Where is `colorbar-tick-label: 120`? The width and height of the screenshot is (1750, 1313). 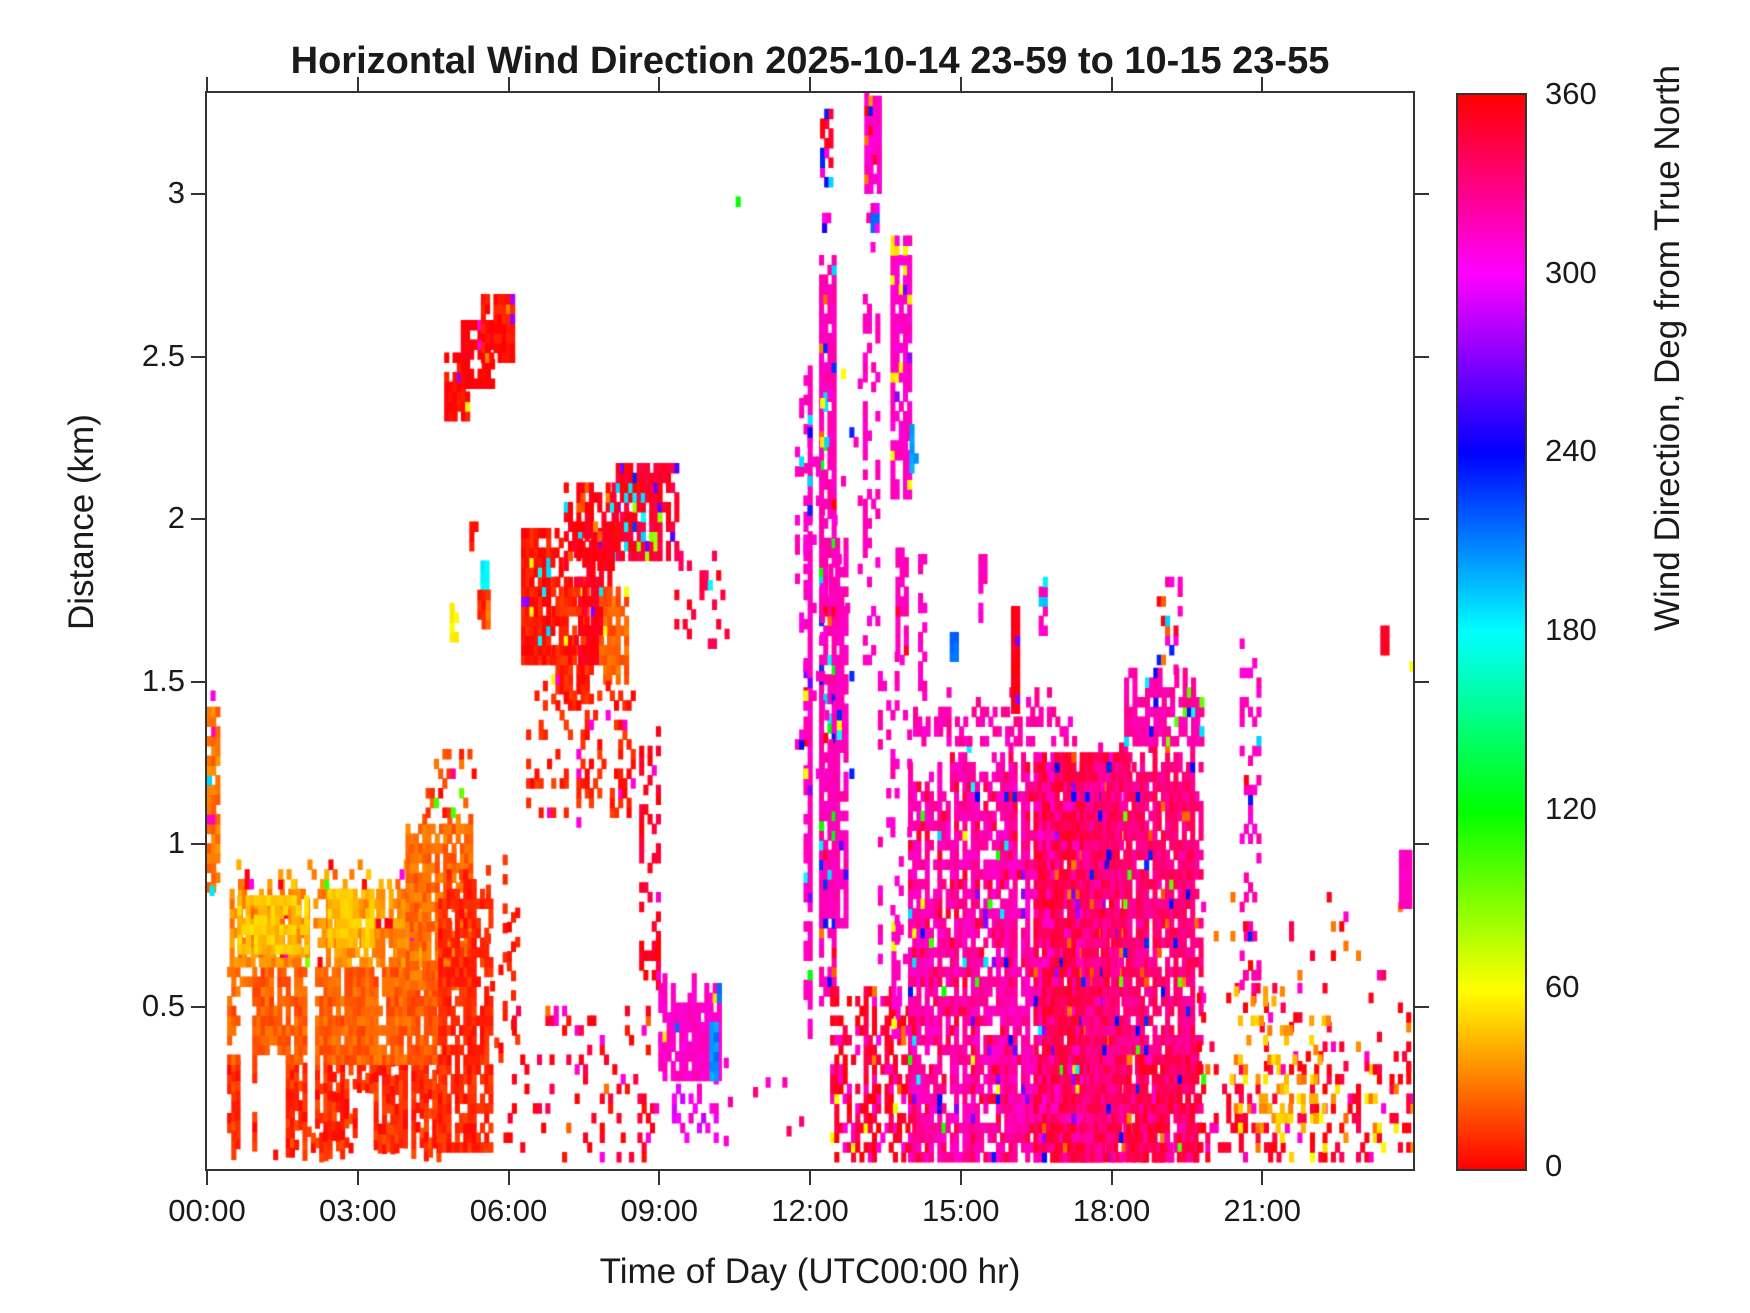 colorbar-tick-label: 120 is located at coordinates (1571, 808).